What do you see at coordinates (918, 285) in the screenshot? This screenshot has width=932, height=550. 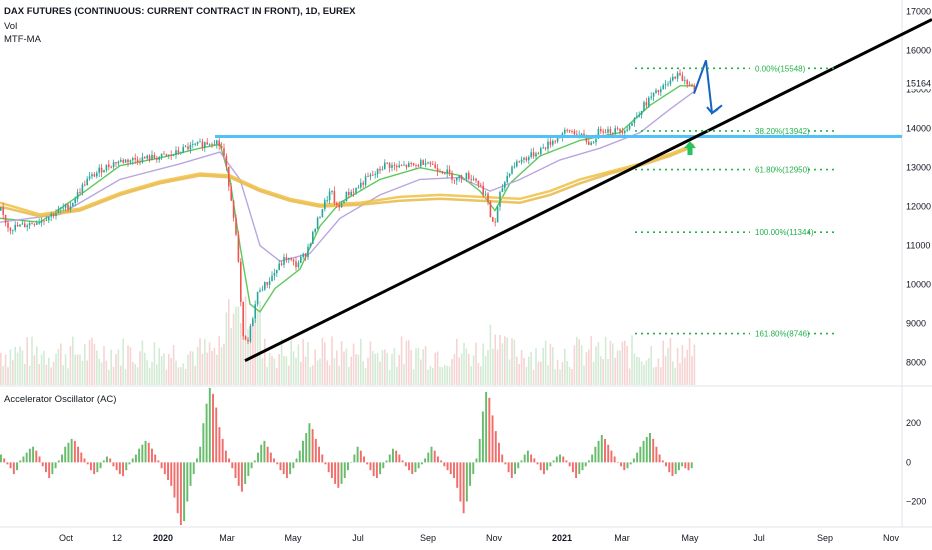 I see `price-tick-label: 10000` at bounding box center [918, 285].